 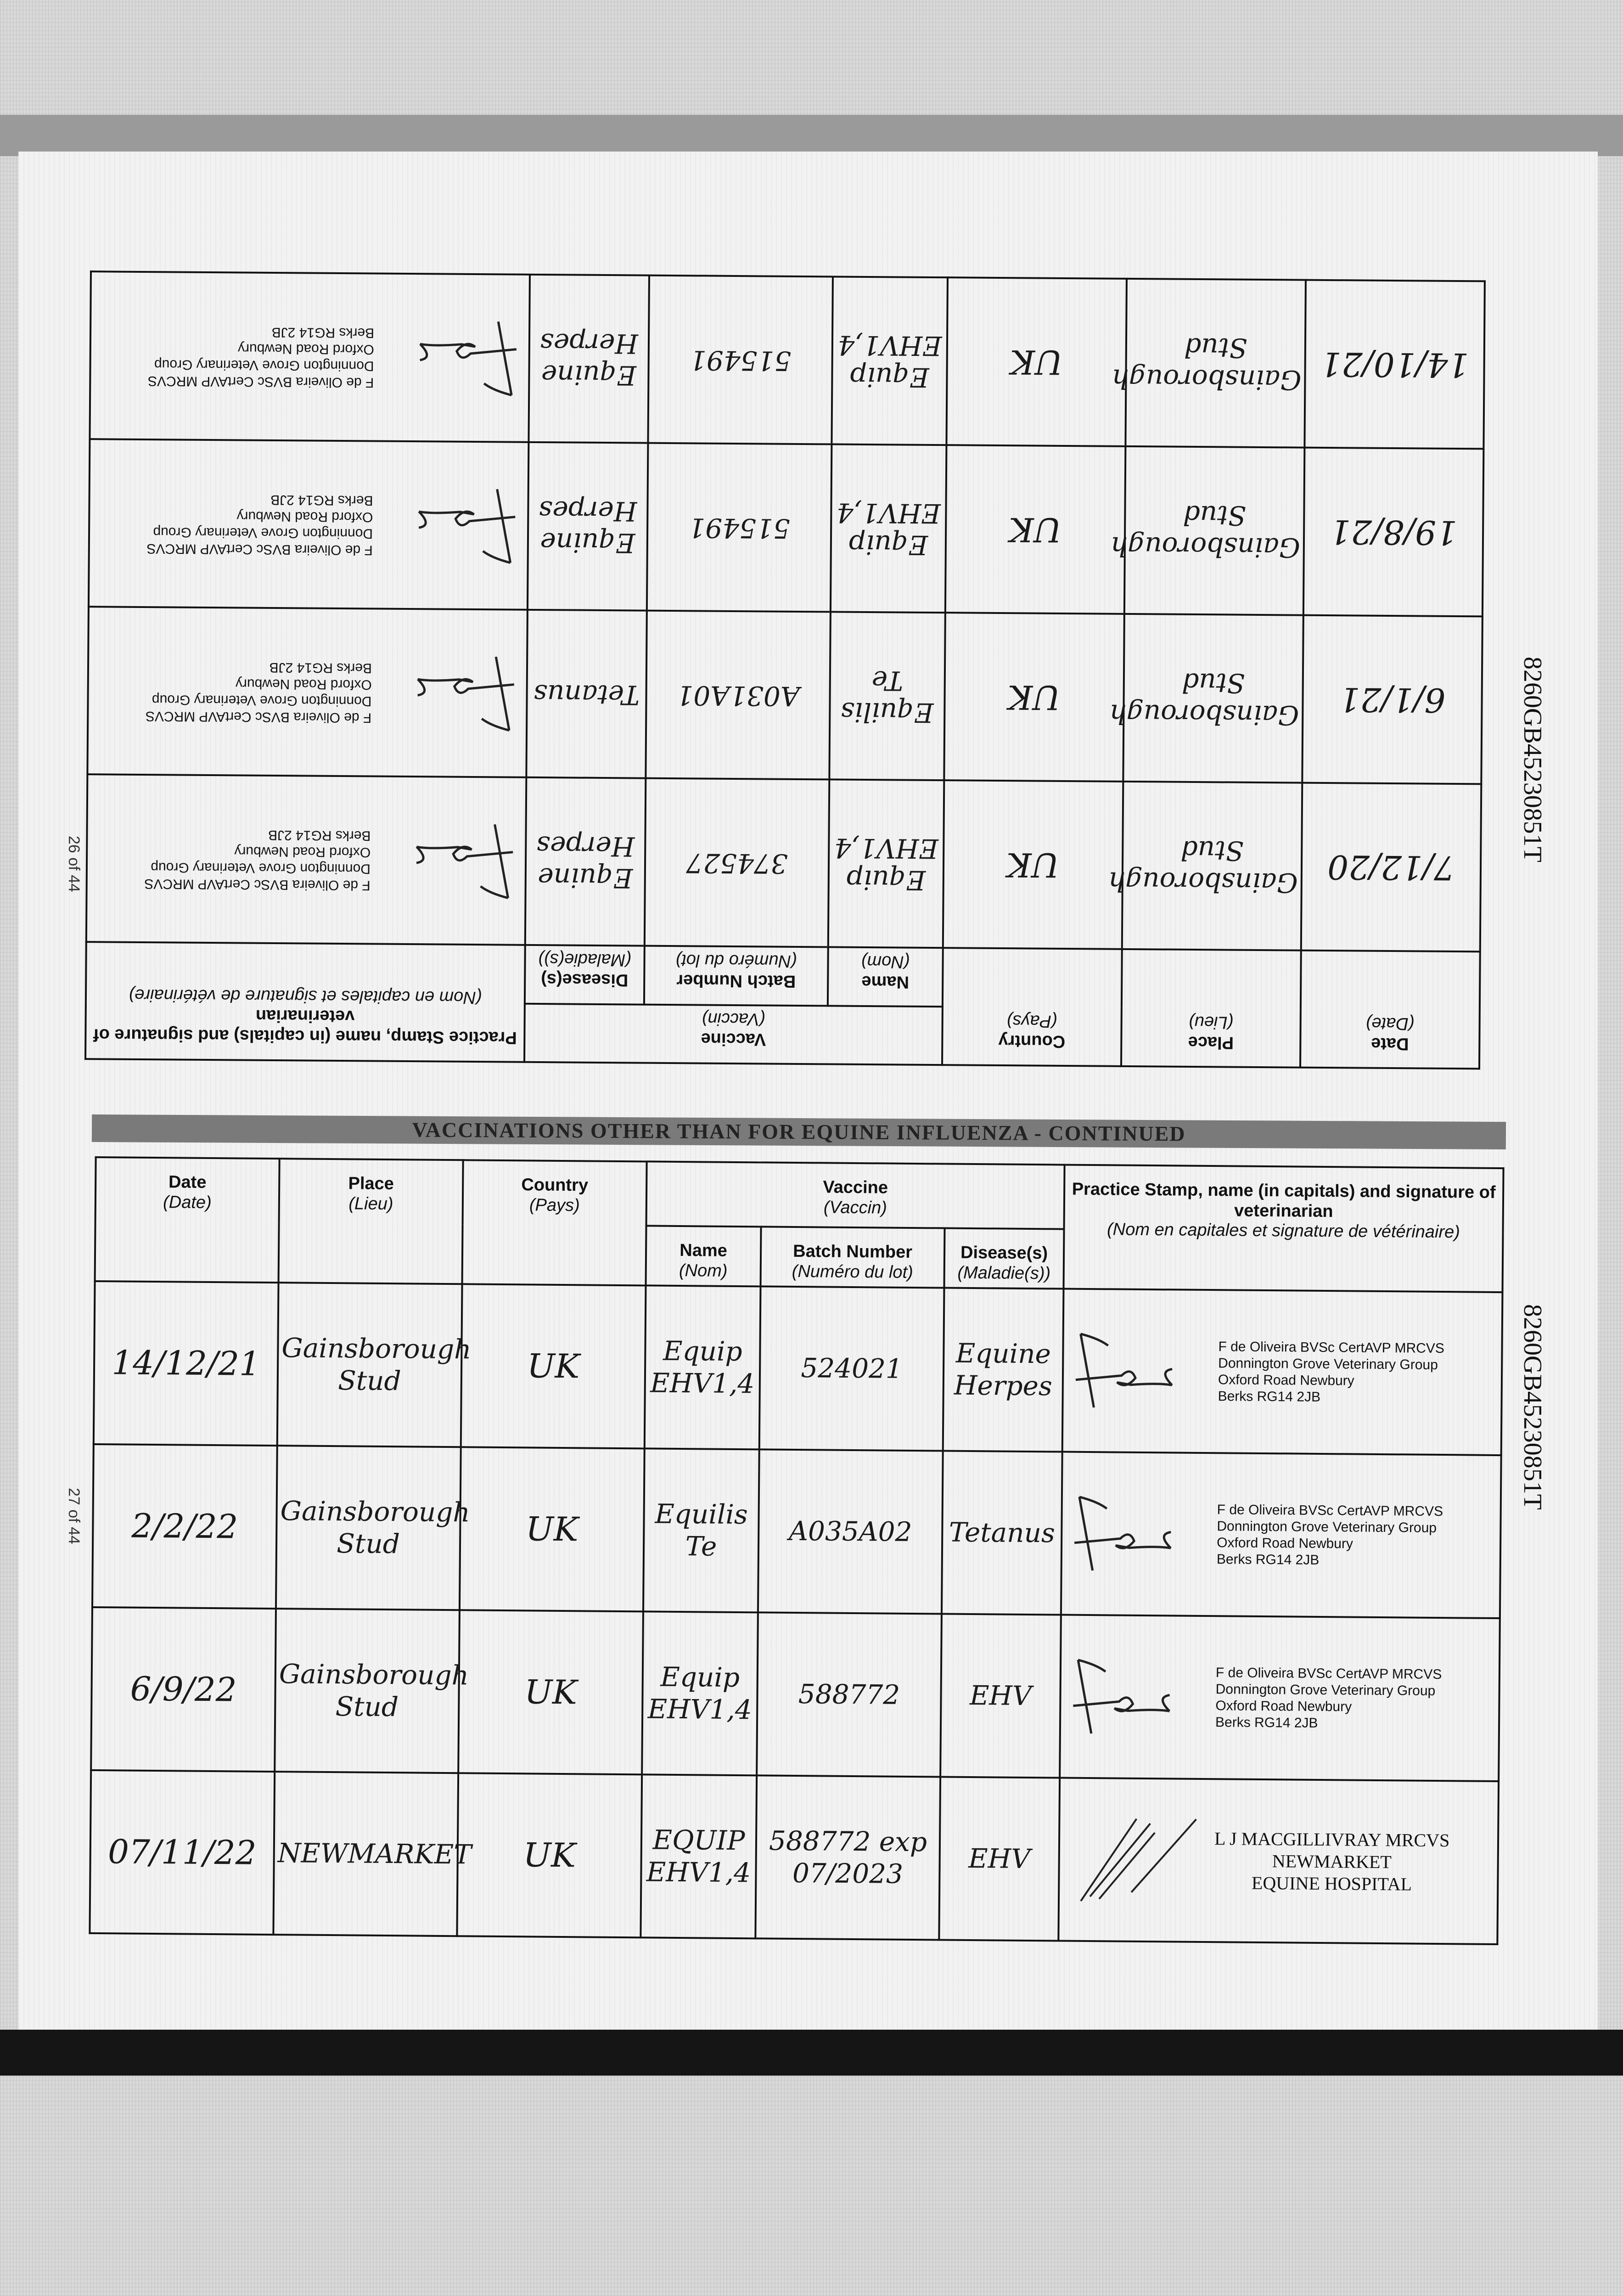 What do you see at coordinates (74, 864) in the screenshot?
I see `page-number-left: 26 of 44` at bounding box center [74, 864].